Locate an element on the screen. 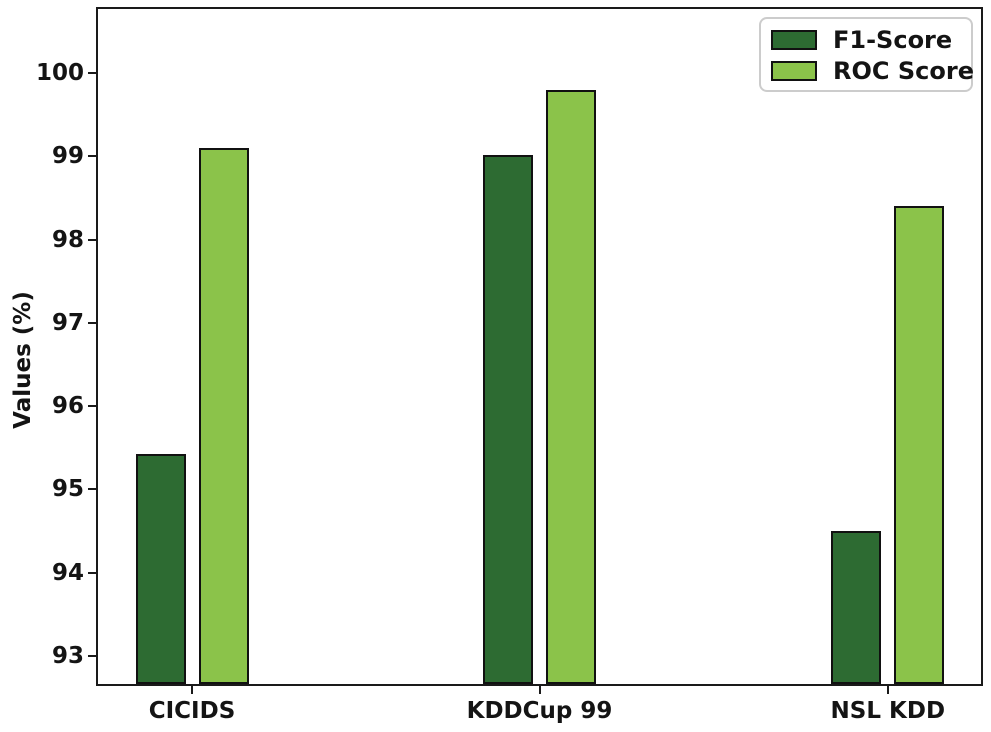 Image resolution: width=991 pixels, height=732 pixels. legend-item-roc-score: ROC Score is located at coordinates (872, 70).